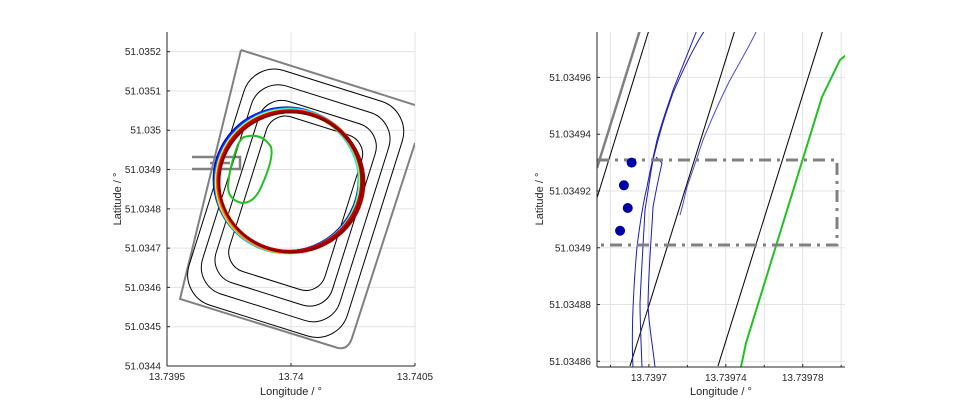 Image resolution: width=977 pixels, height=412 pixels. I want to click on x-tick-label: 13.73978, so click(803, 378).